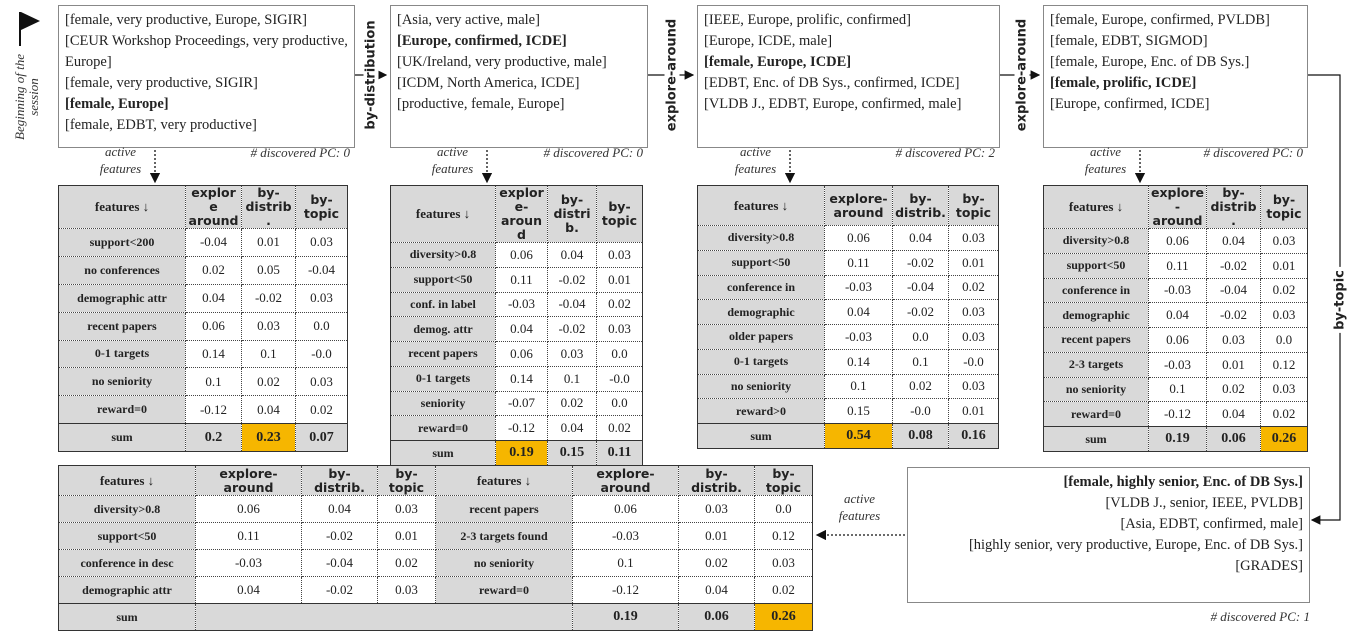 The image size is (1348, 633). I want to click on row: reward>0 0.15 -0.0 0.01, so click(848, 411).